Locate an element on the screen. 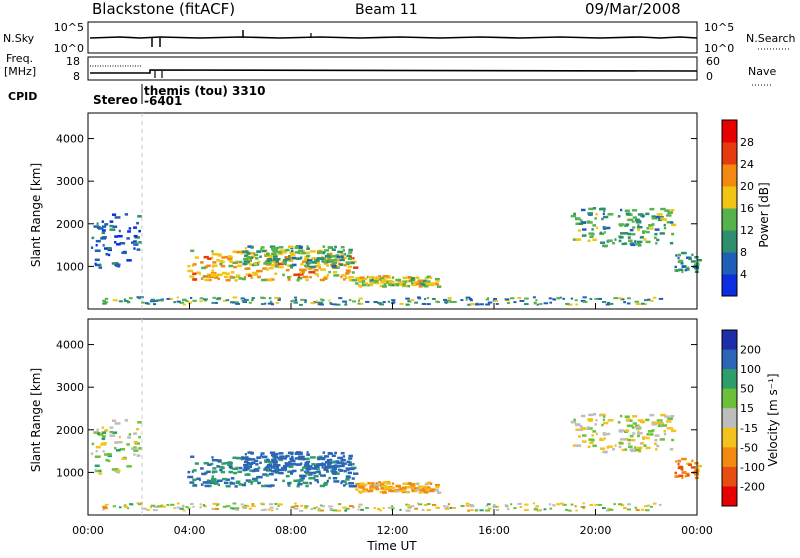  date-label: 09/Mar/2008 is located at coordinates (633, 9).